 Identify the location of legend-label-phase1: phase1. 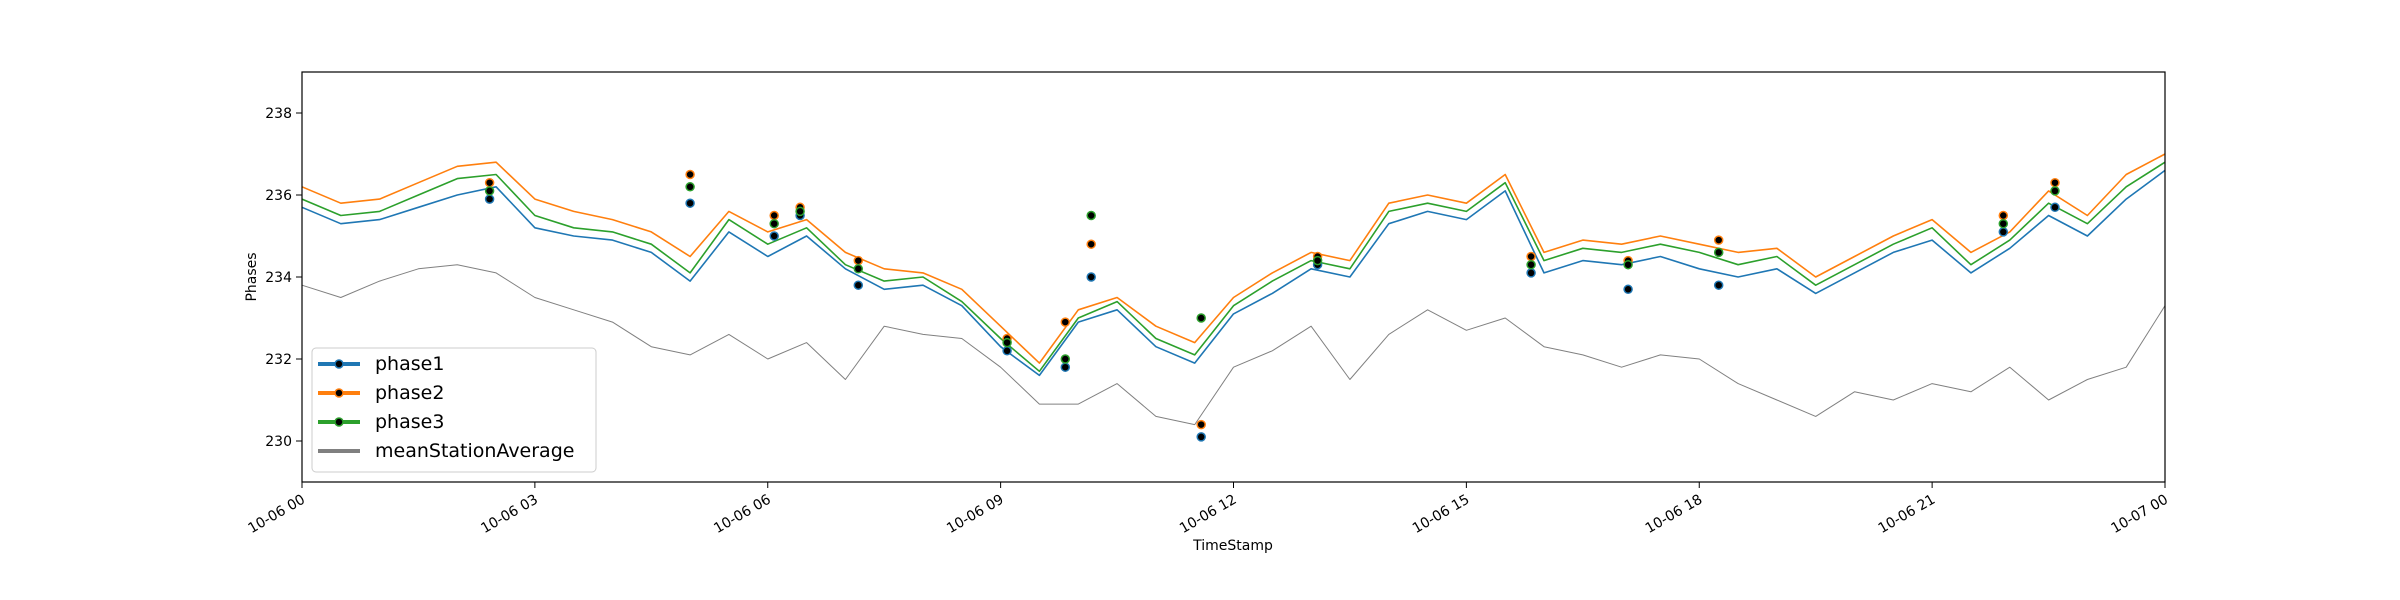
(409, 364).